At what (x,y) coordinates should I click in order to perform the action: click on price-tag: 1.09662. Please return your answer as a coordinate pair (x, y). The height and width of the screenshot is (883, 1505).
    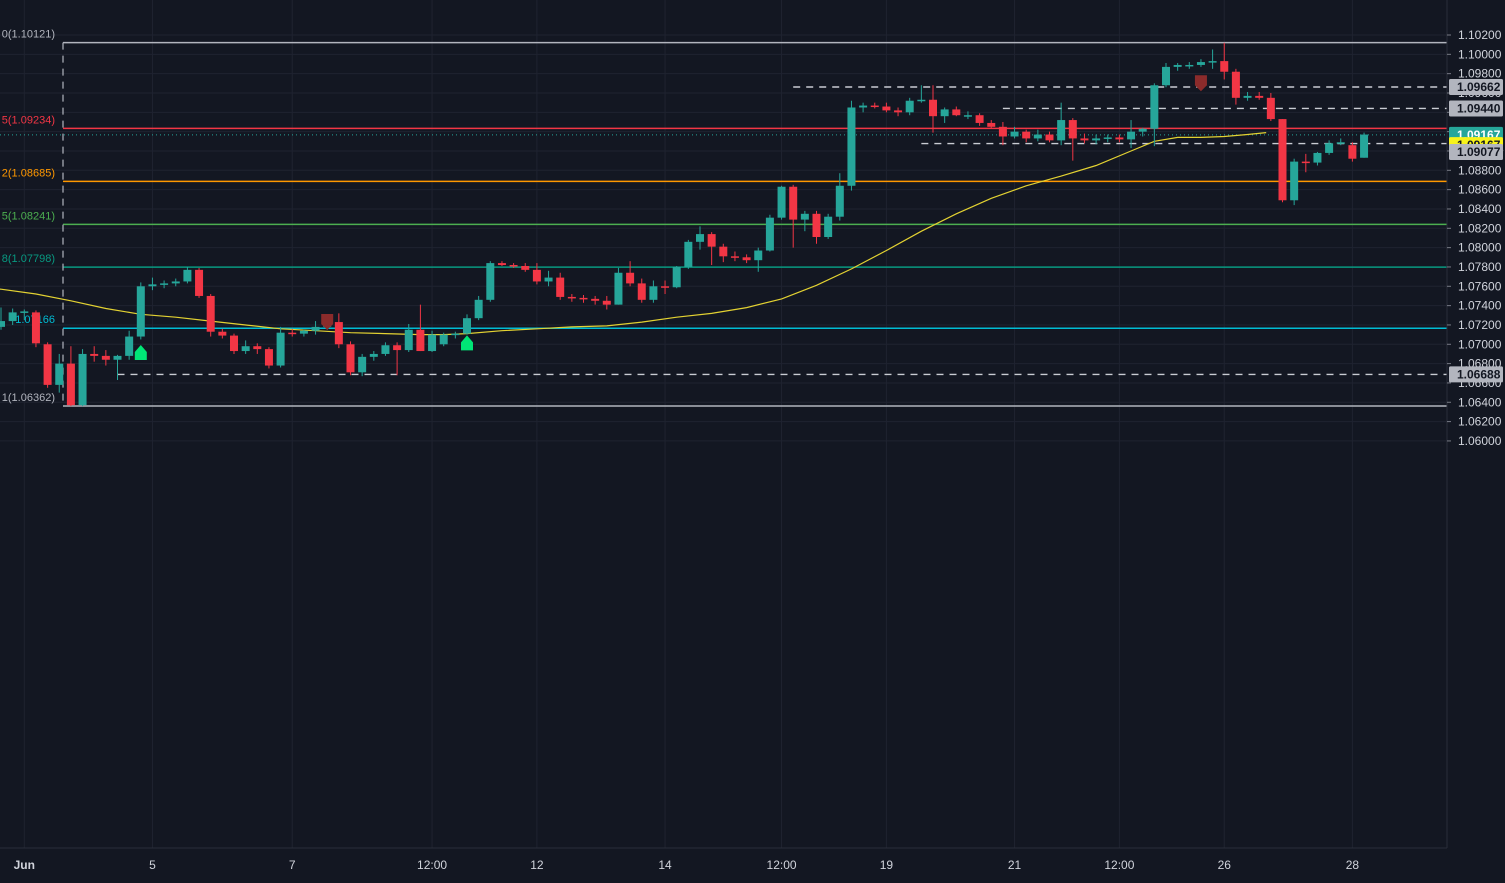
    Looking at the image, I should click on (1476, 86).